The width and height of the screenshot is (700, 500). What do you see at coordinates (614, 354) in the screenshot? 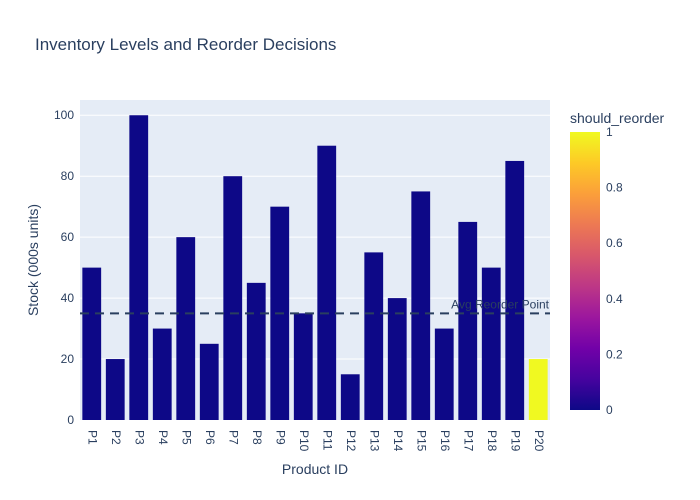
I see `colorbar-tick-label: 0.2` at bounding box center [614, 354].